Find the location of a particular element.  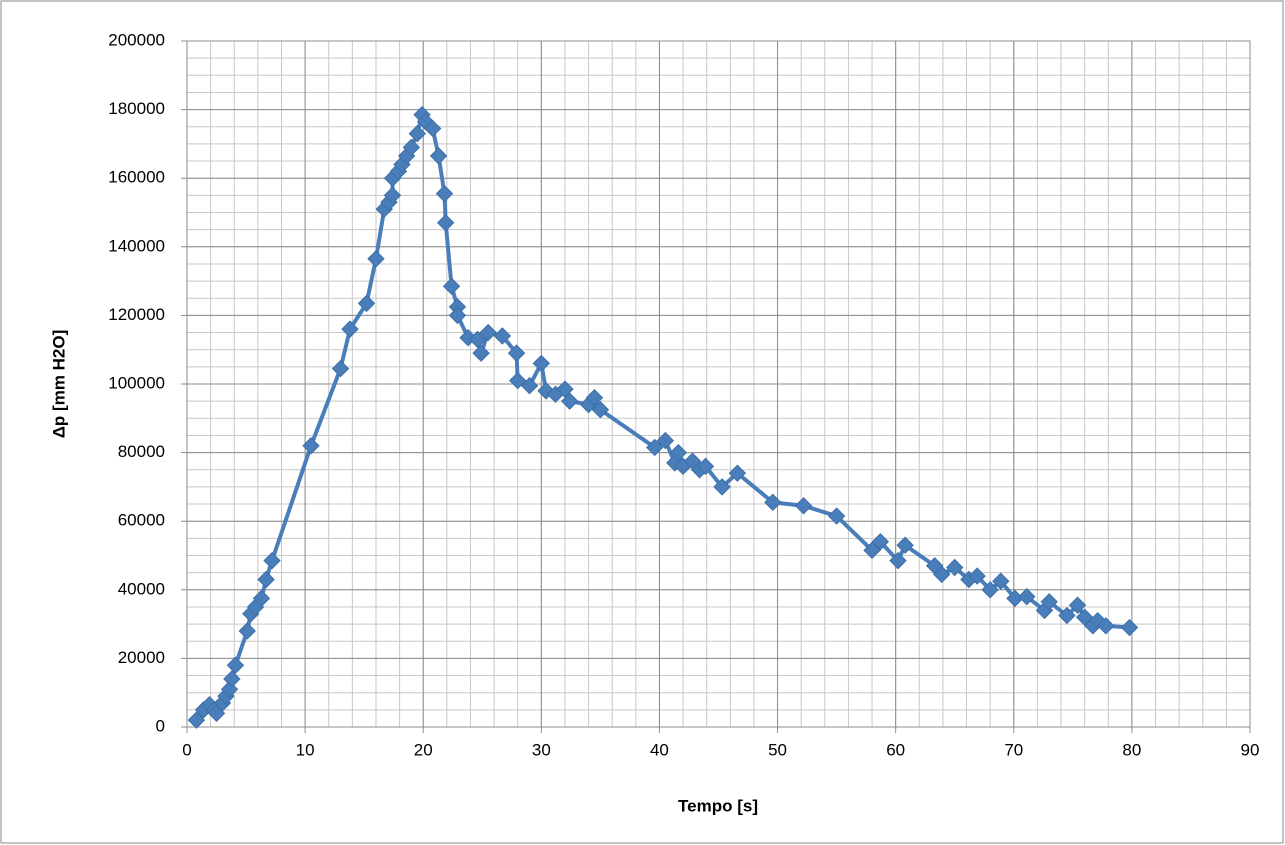

x-tick-label: 90 is located at coordinates (1250, 749).